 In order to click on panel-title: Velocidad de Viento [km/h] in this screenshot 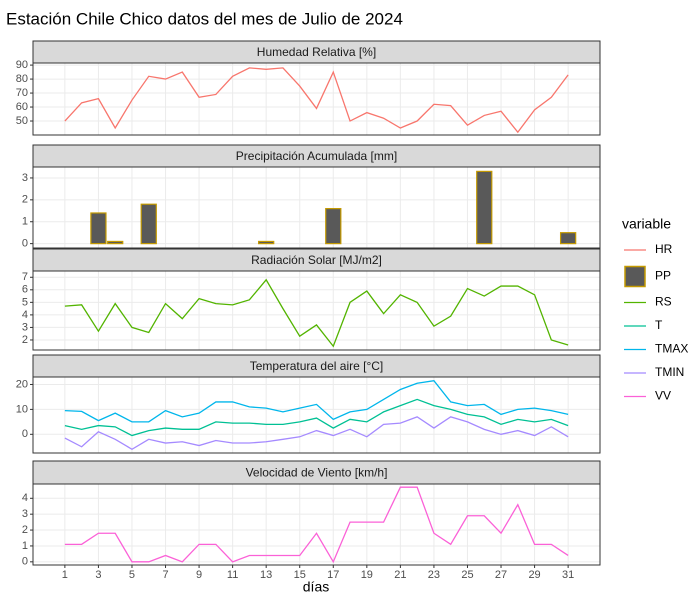, I will do `click(317, 473)`.